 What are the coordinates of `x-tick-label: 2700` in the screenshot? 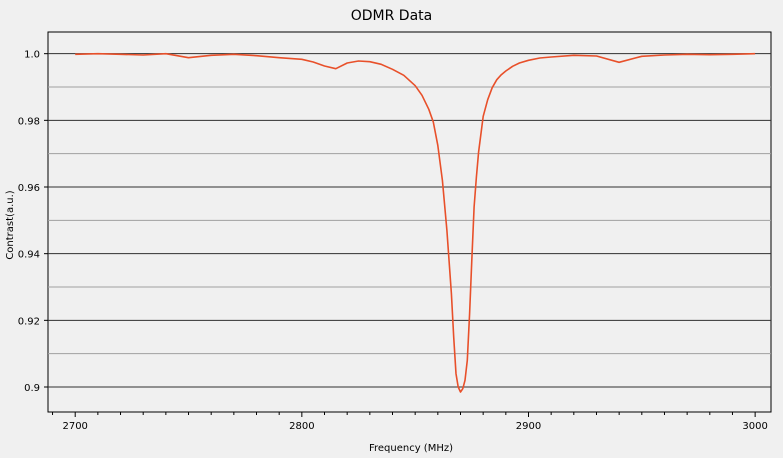 It's located at (74, 426).